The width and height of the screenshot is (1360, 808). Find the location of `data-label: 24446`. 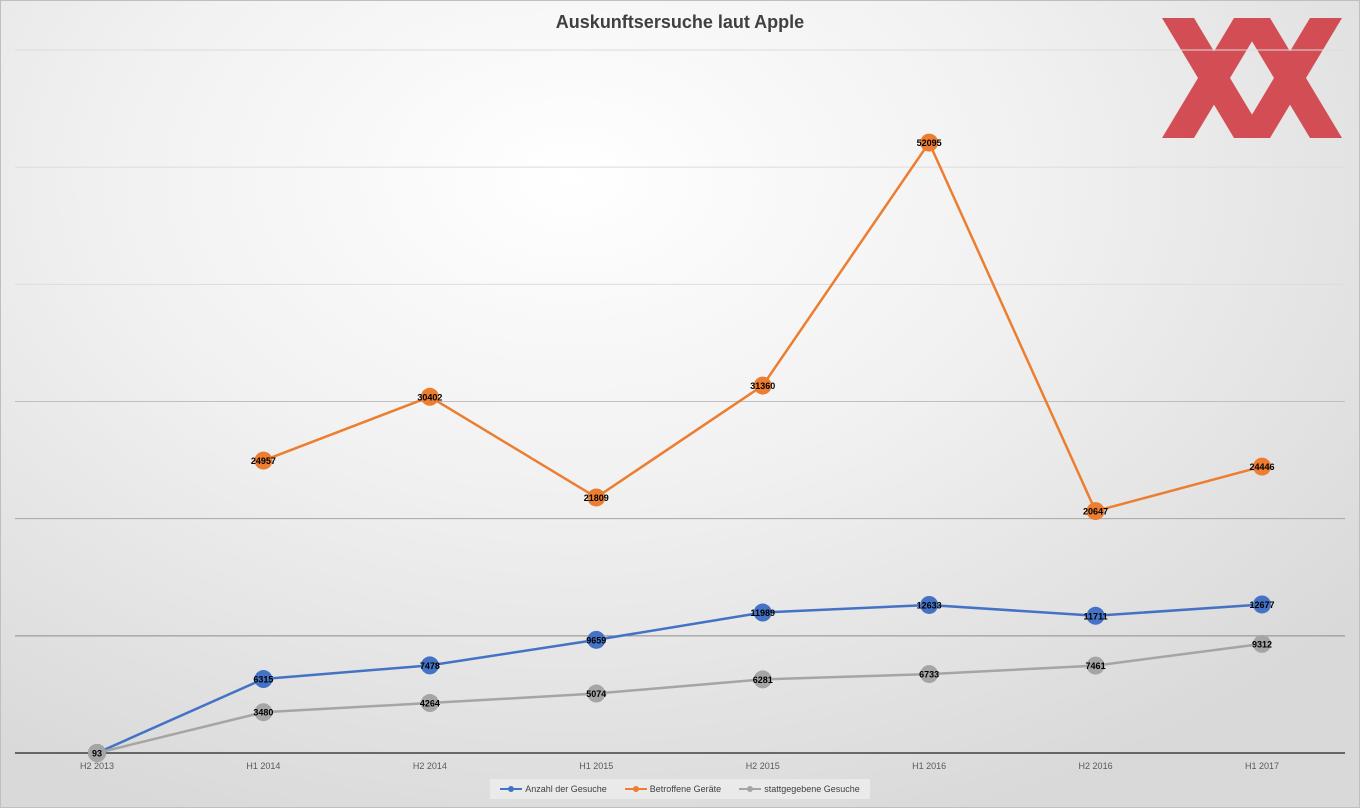

data-label: 24446 is located at coordinates (1261, 467).